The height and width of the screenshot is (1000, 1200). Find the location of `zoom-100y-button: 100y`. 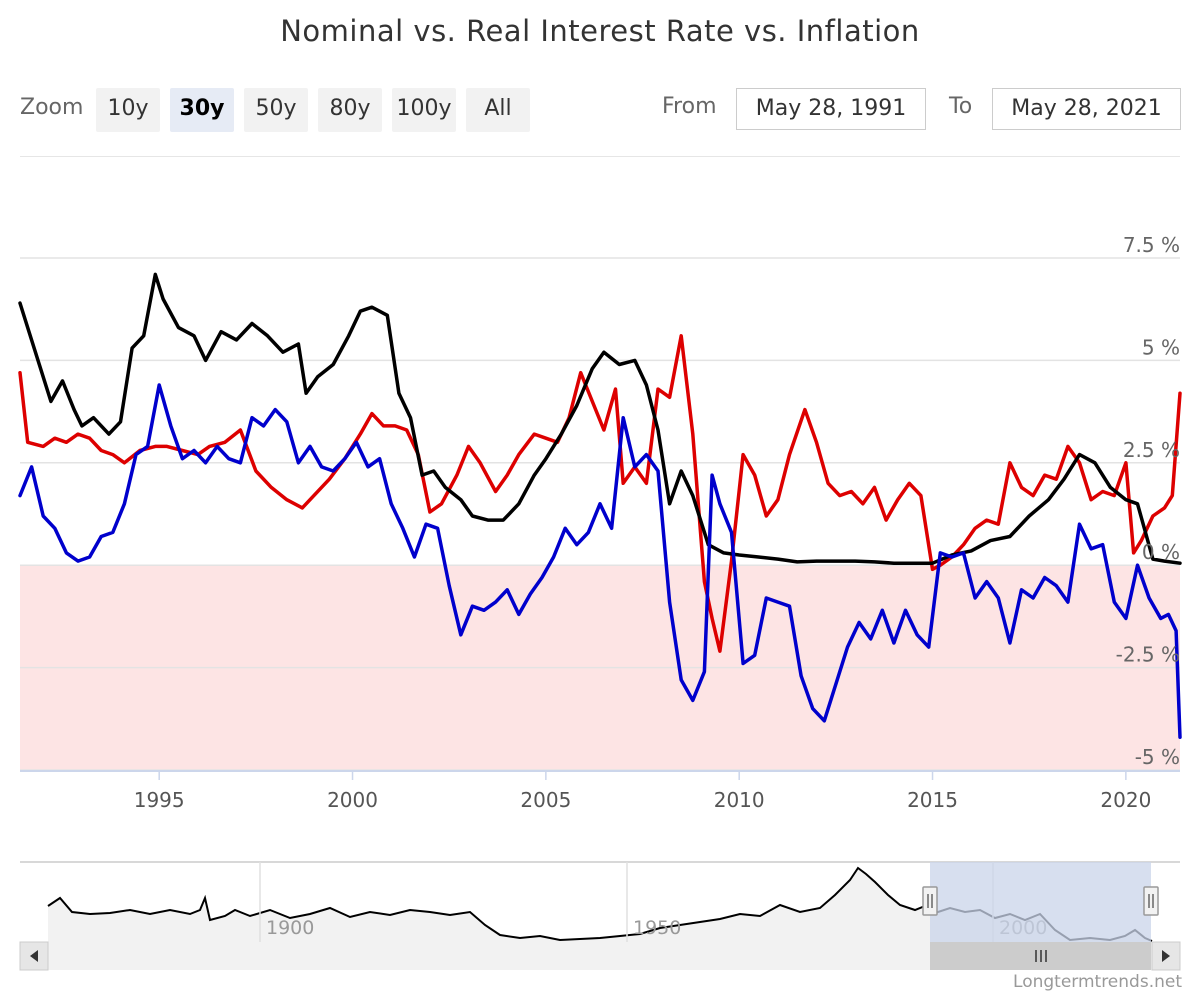

zoom-100y-button: 100y is located at coordinates (424, 110).